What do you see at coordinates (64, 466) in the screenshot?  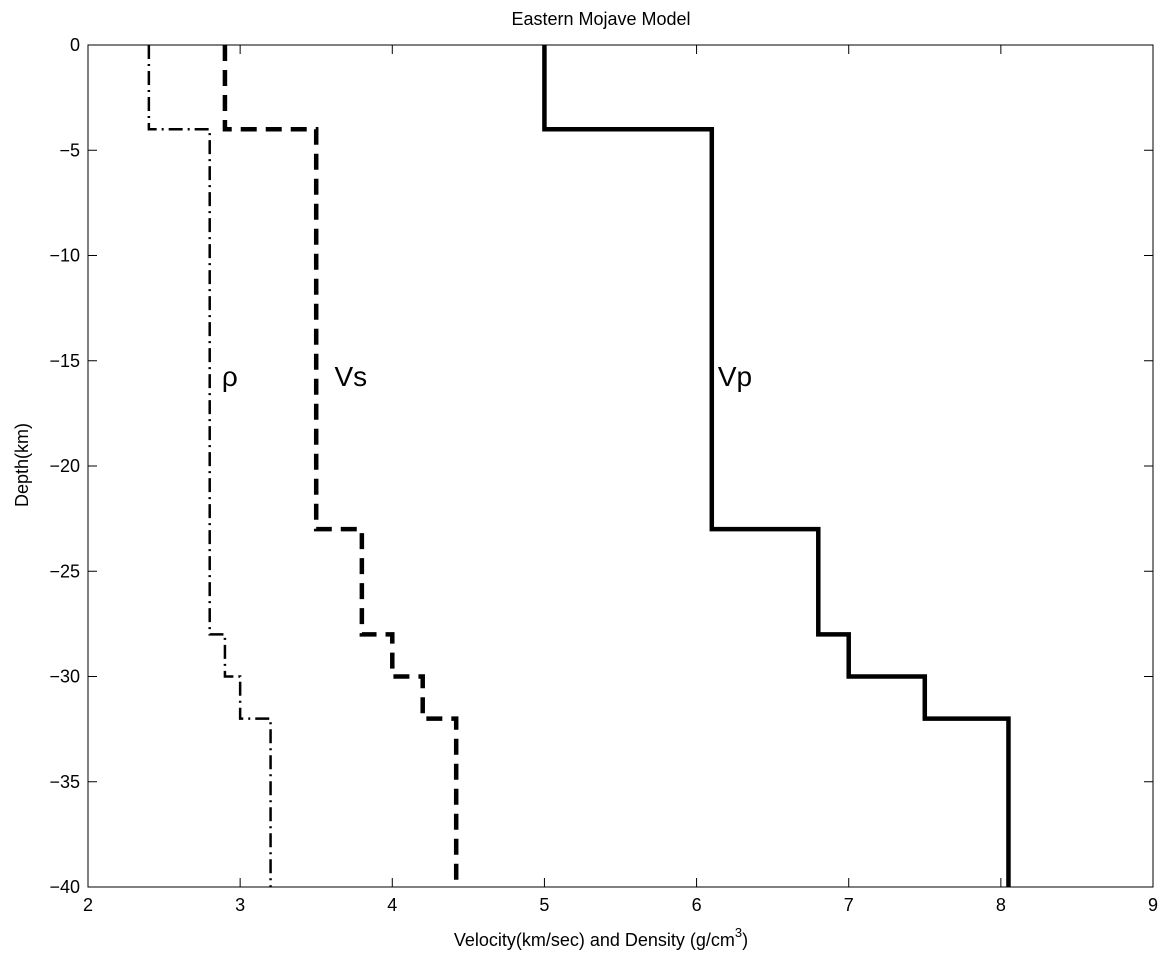 I see `y-tick-label: −20` at bounding box center [64, 466].